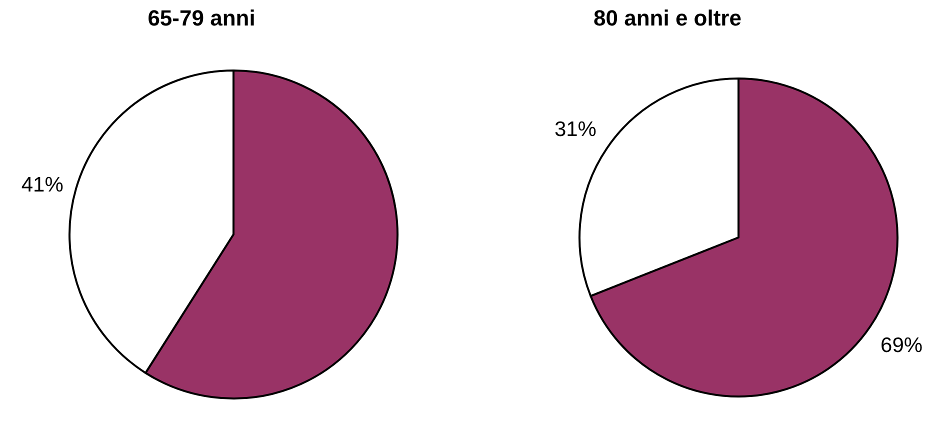 Image resolution: width=932 pixels, height=436 pixels. I want to click on chart-title: 65-79 anni, so click(202, 18).